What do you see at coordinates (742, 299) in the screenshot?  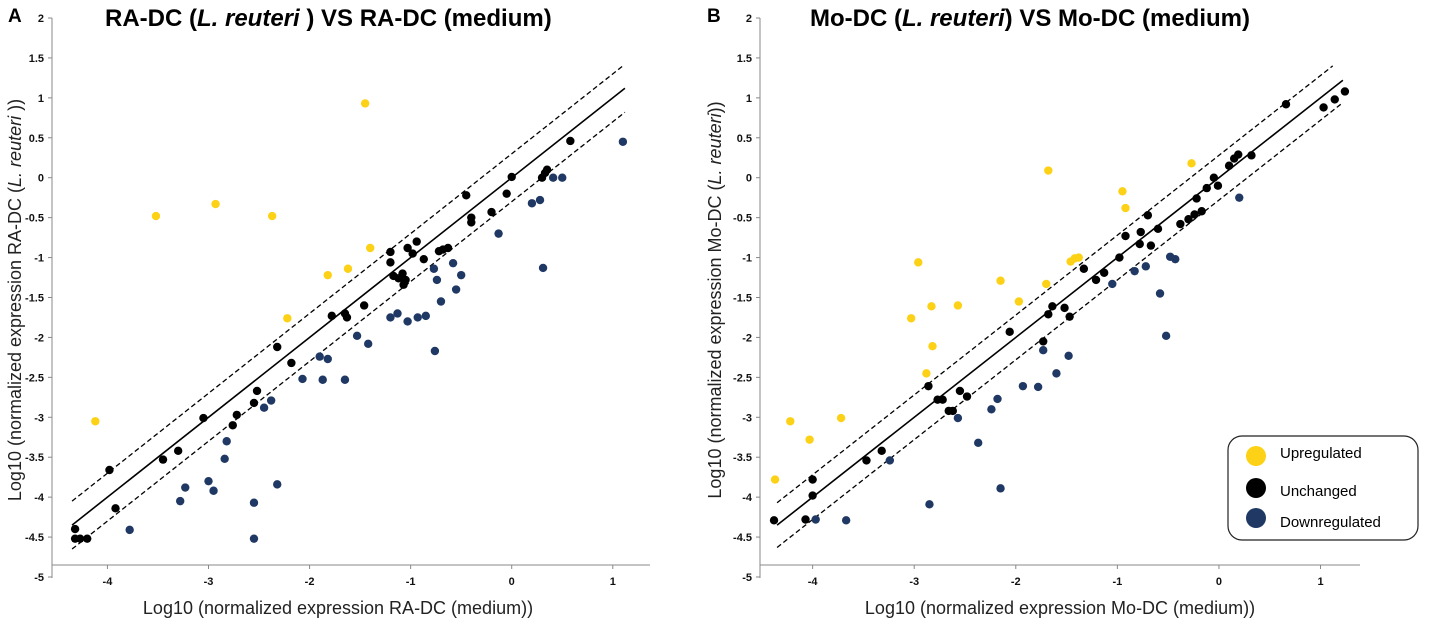 I see `y-tick-label: -1.5` at bounding box center [742, 299].